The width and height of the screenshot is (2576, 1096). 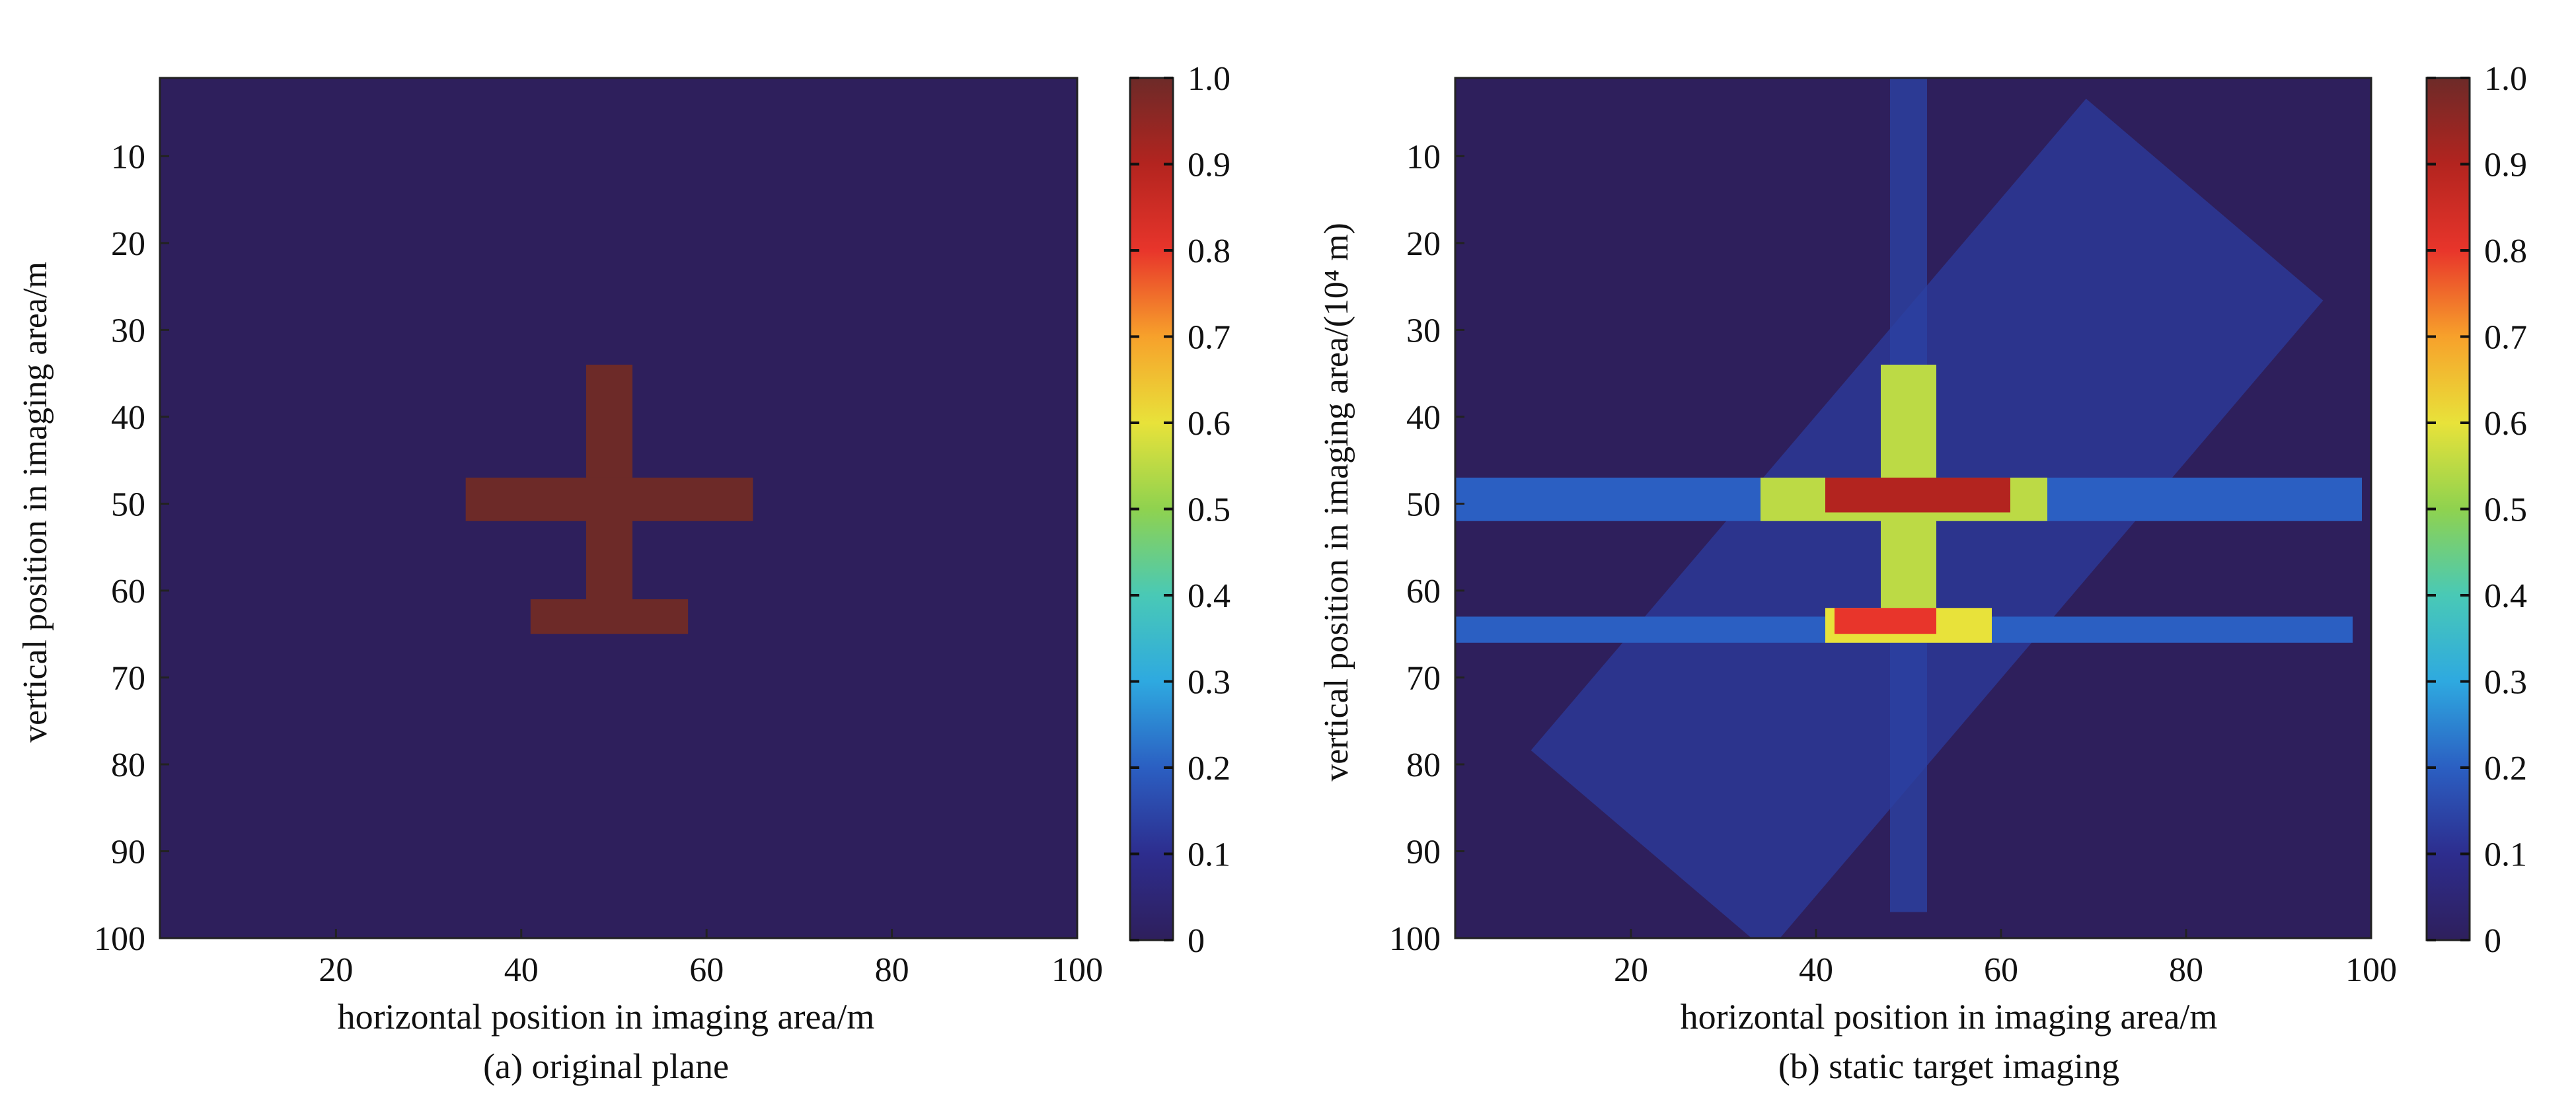 I want to click on static-target-colorbar-label-8: 0.8, so click(x=2505, y=251).